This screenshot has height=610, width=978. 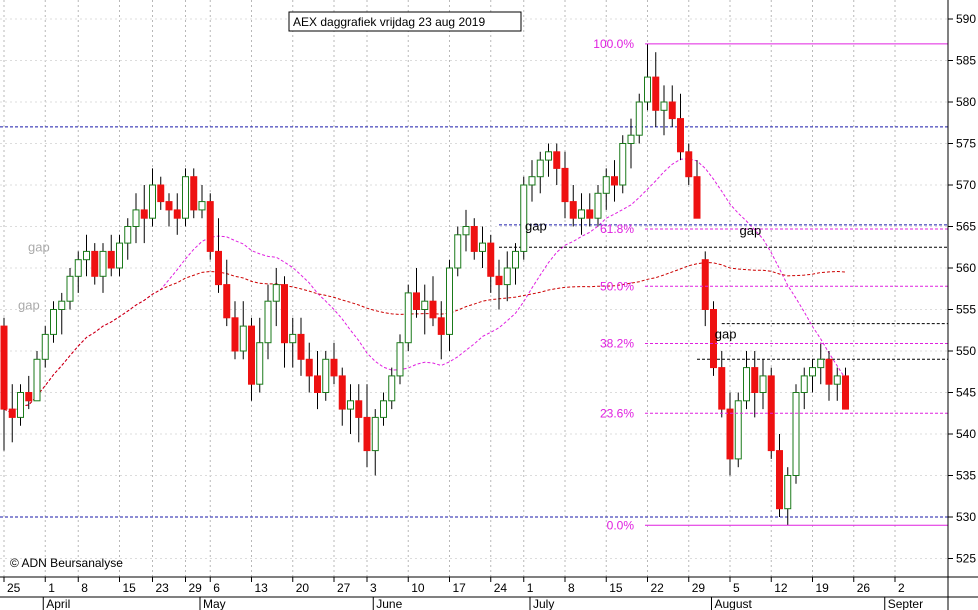 I want to click on fib-level-label: 100.0%, so click(x=613, y=44).